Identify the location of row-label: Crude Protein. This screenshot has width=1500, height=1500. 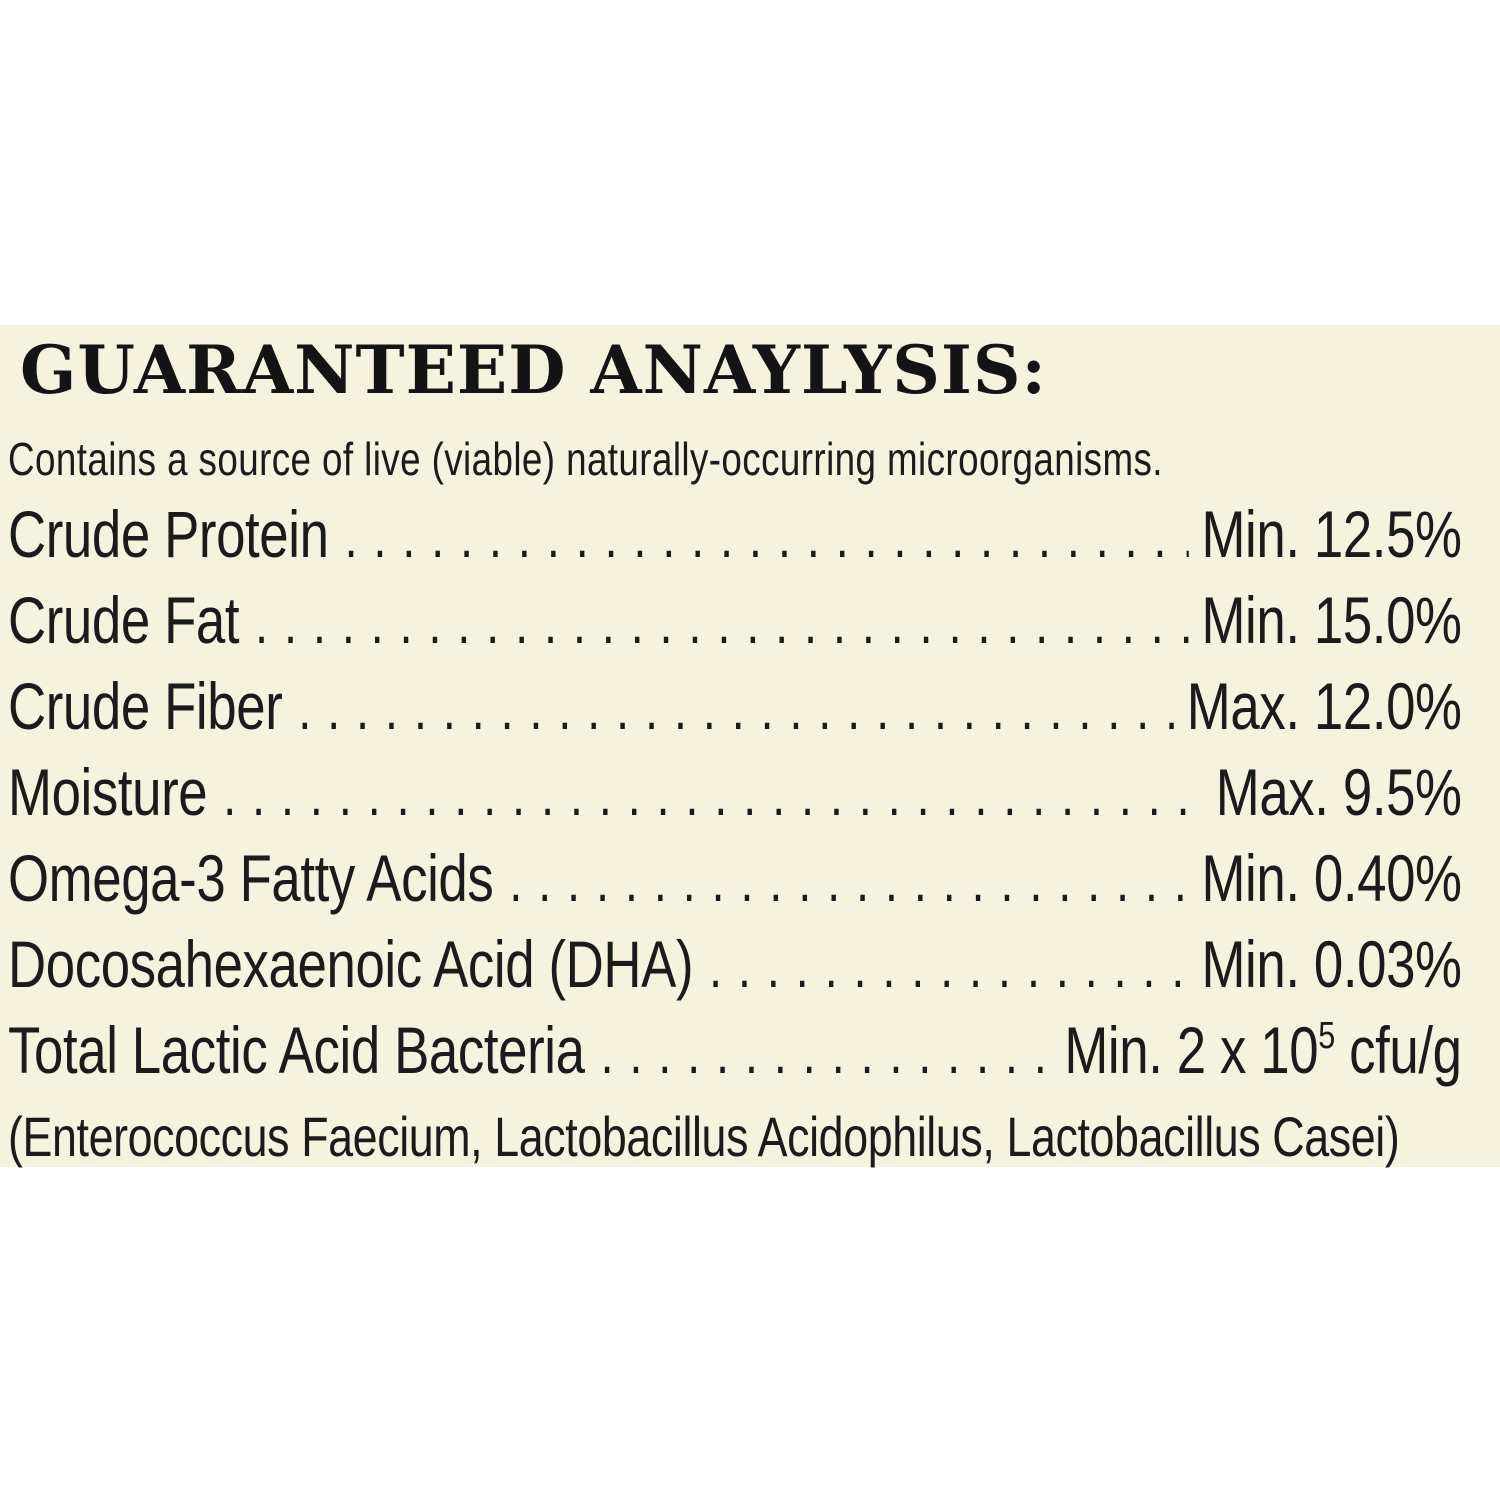
(168, 534).